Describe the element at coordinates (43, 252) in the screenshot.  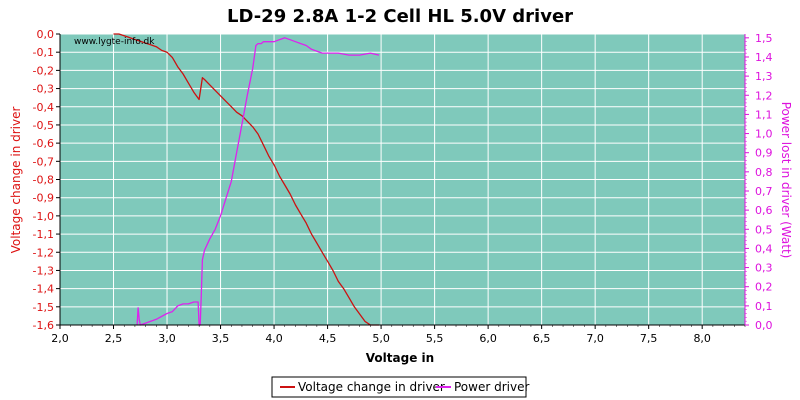
I see `y-left-tick-label: -1,2` at that location.